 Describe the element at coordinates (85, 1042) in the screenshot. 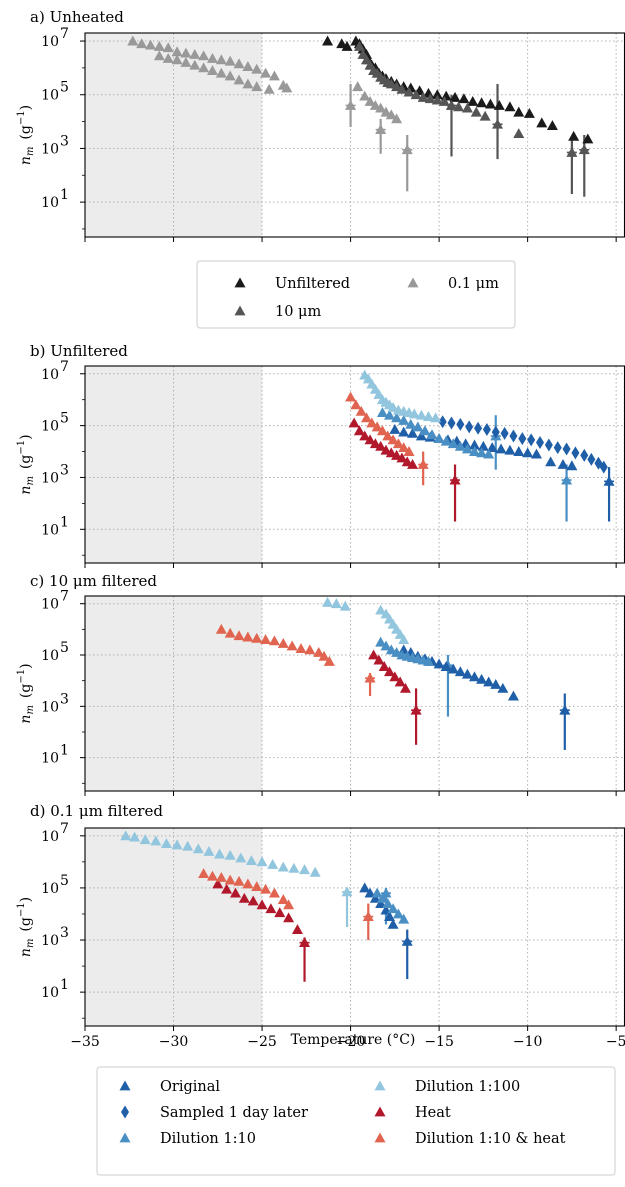

I see `x-tick-label: −35` at that location.